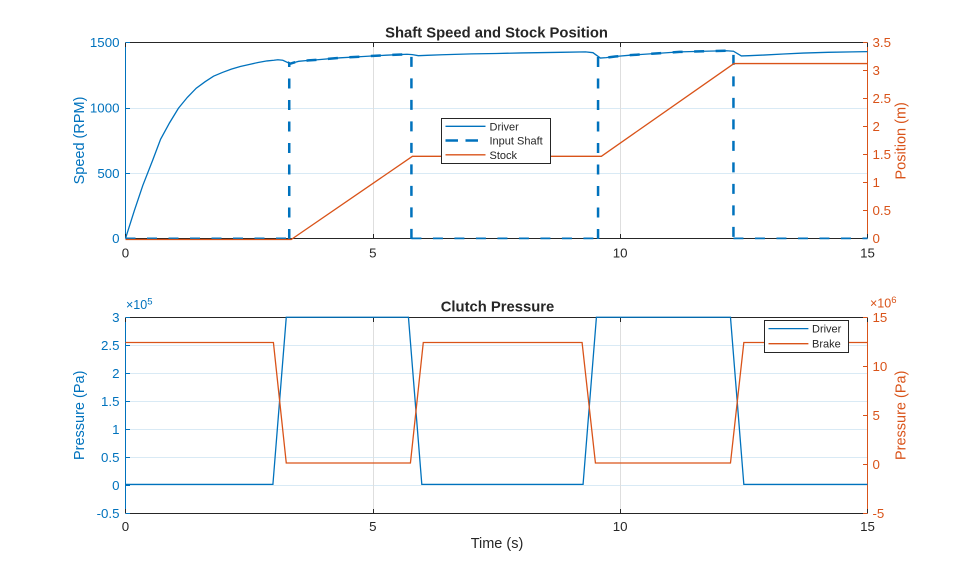 The image size is (959, 582). Describe the element at coordinates (105, 108) in the screenshot. I see `svg-text: 1000` at that location.